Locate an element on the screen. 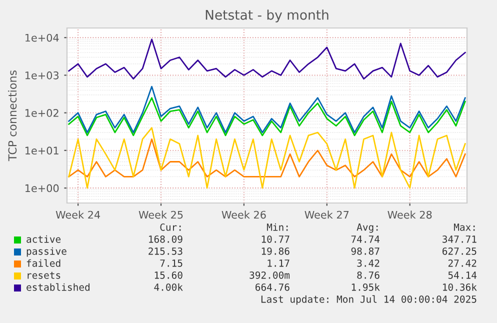 The image size is (497, 323). legend-label: passive is located at coordinates (46, 252).